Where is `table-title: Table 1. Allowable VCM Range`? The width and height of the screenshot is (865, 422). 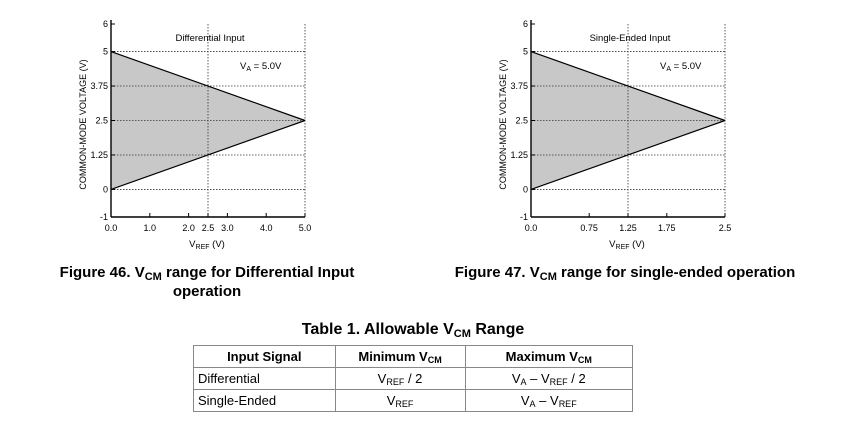
table-title: Table 1. Allowable VCM Range is located at coordinates (413, 330).